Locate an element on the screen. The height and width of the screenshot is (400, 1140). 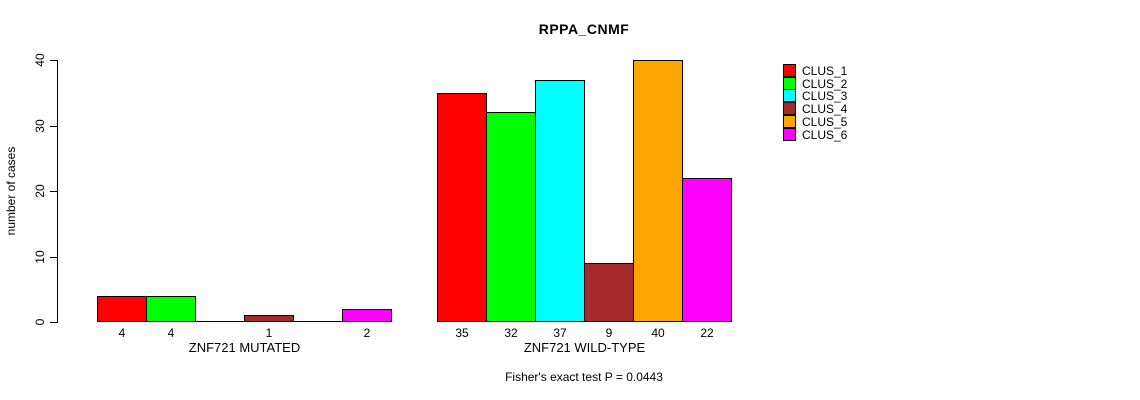
y-tick-label: 10 is located at coordinates (40, 257).